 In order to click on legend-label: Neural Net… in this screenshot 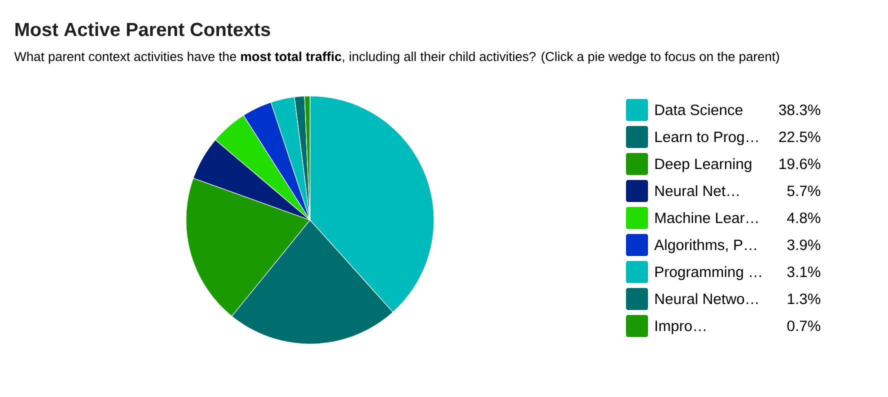, I will do `click(697, 190)`.